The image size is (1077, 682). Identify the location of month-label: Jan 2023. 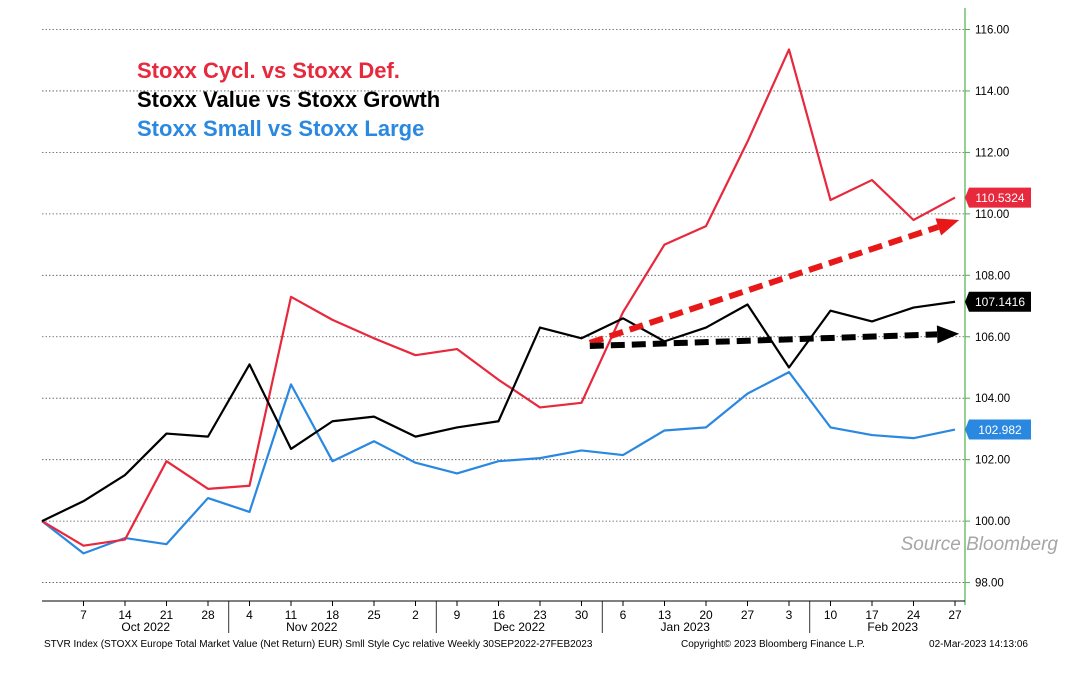
(686, 627).